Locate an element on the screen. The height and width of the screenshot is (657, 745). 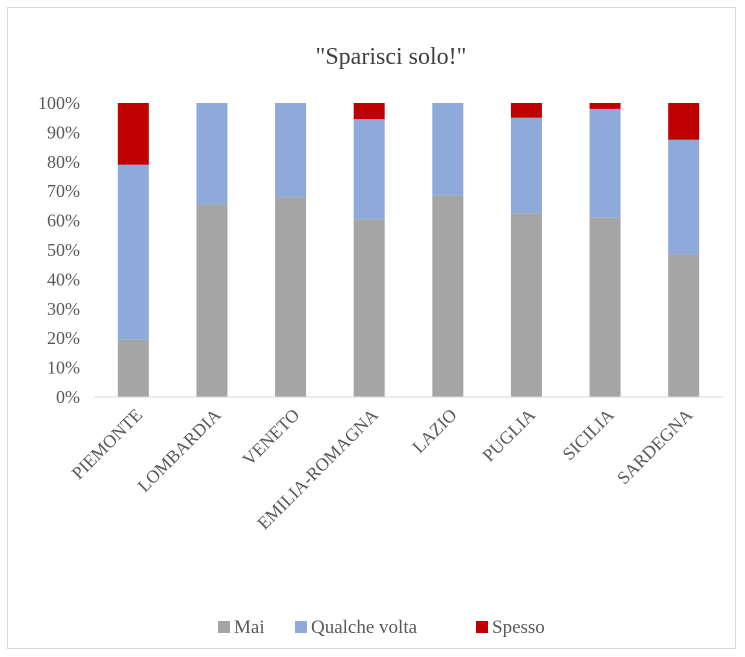
y-tick-label: 40% is located at coordinates (63, 279).